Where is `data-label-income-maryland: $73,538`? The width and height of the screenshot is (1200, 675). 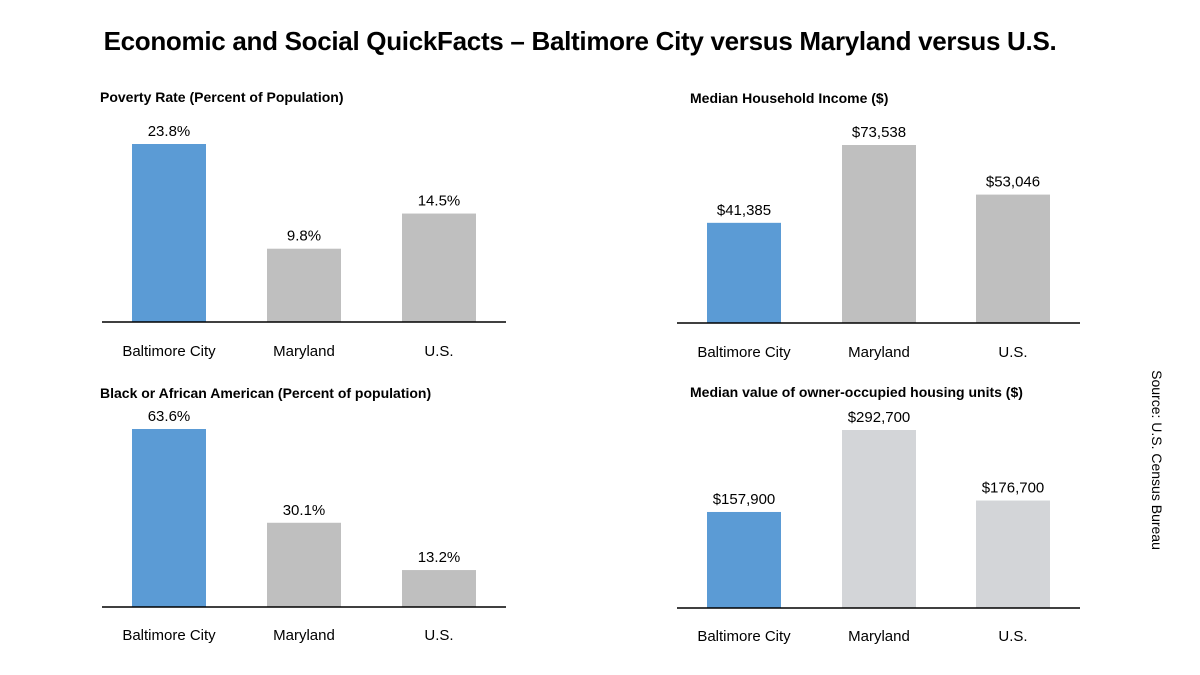 data-label-income-maryland: $73,538 is located at coordinates (879, 132).